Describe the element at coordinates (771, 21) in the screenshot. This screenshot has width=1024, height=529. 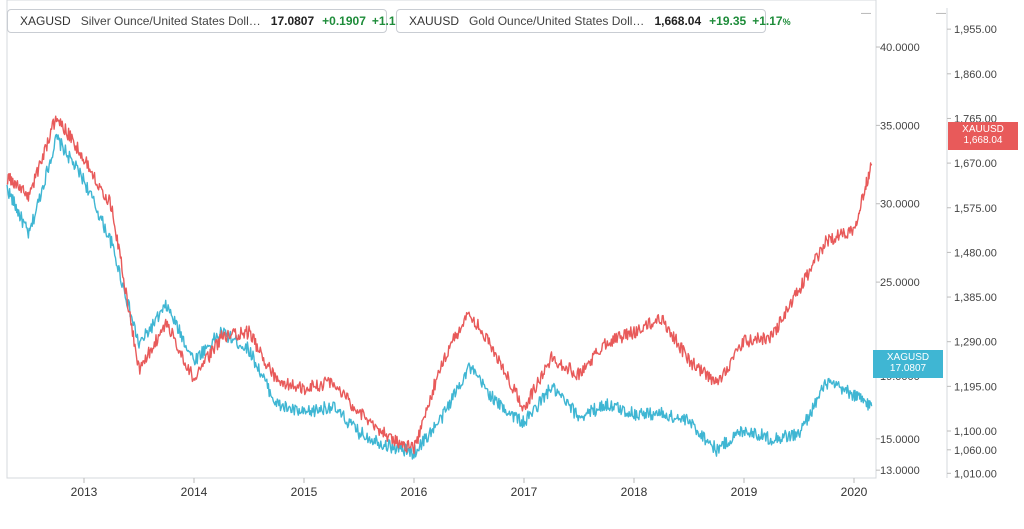
I see `legend-percent: +1.17%` at that location.